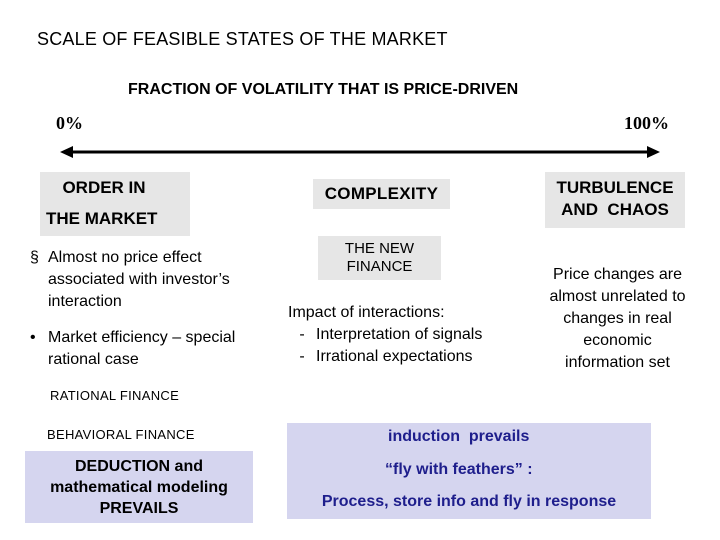 The width and height of the screenshot is (720, 540). Describe the element at coordinates (104, 187) in the screenshot. I see `order-heading-line1: ORDER IN` at that location.